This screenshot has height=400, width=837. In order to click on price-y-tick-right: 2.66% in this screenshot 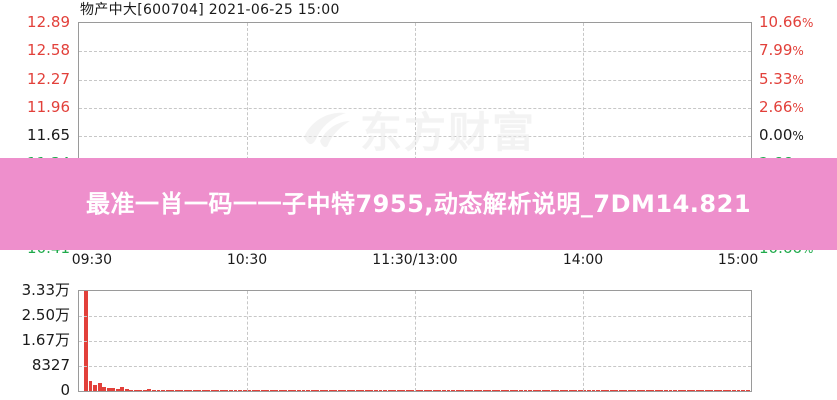, I will do `click(781, 106)`.